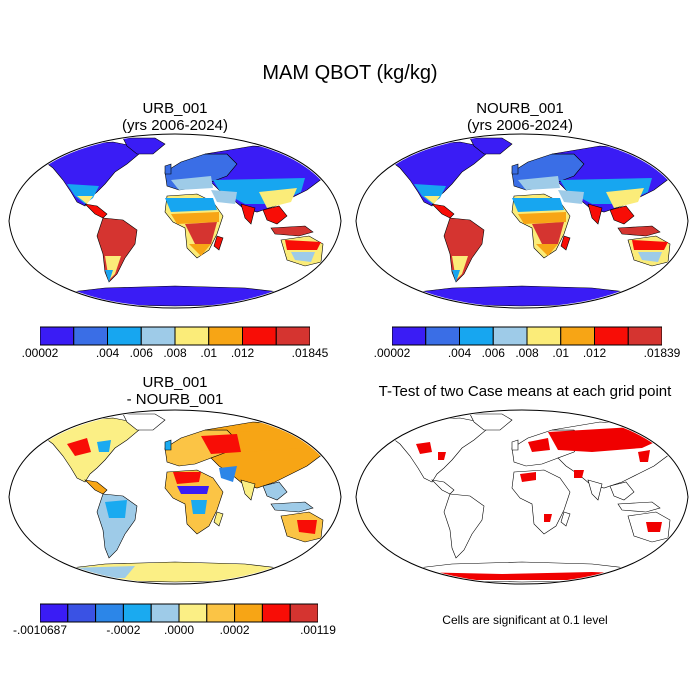  Describe the element at coordinates (565, 519) in the screenshot. I see `map-ttest-madag` at that location.